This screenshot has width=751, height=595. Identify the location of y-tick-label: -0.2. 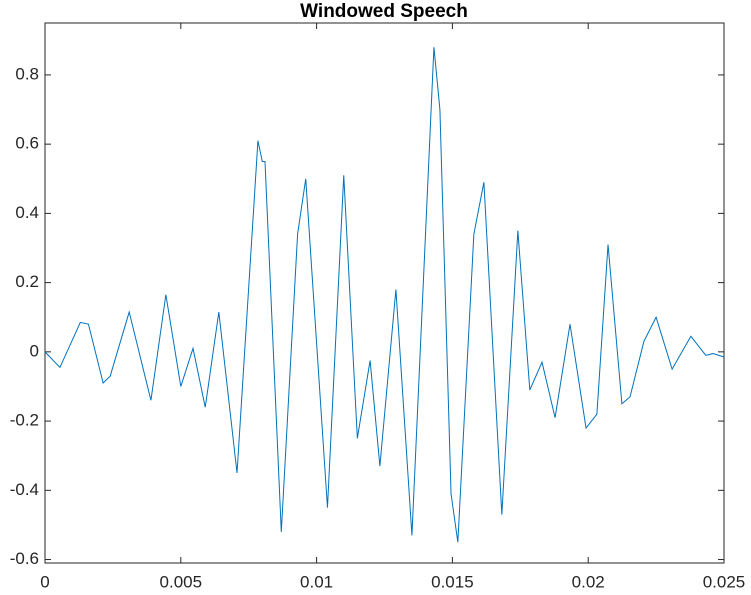
(24, 420).